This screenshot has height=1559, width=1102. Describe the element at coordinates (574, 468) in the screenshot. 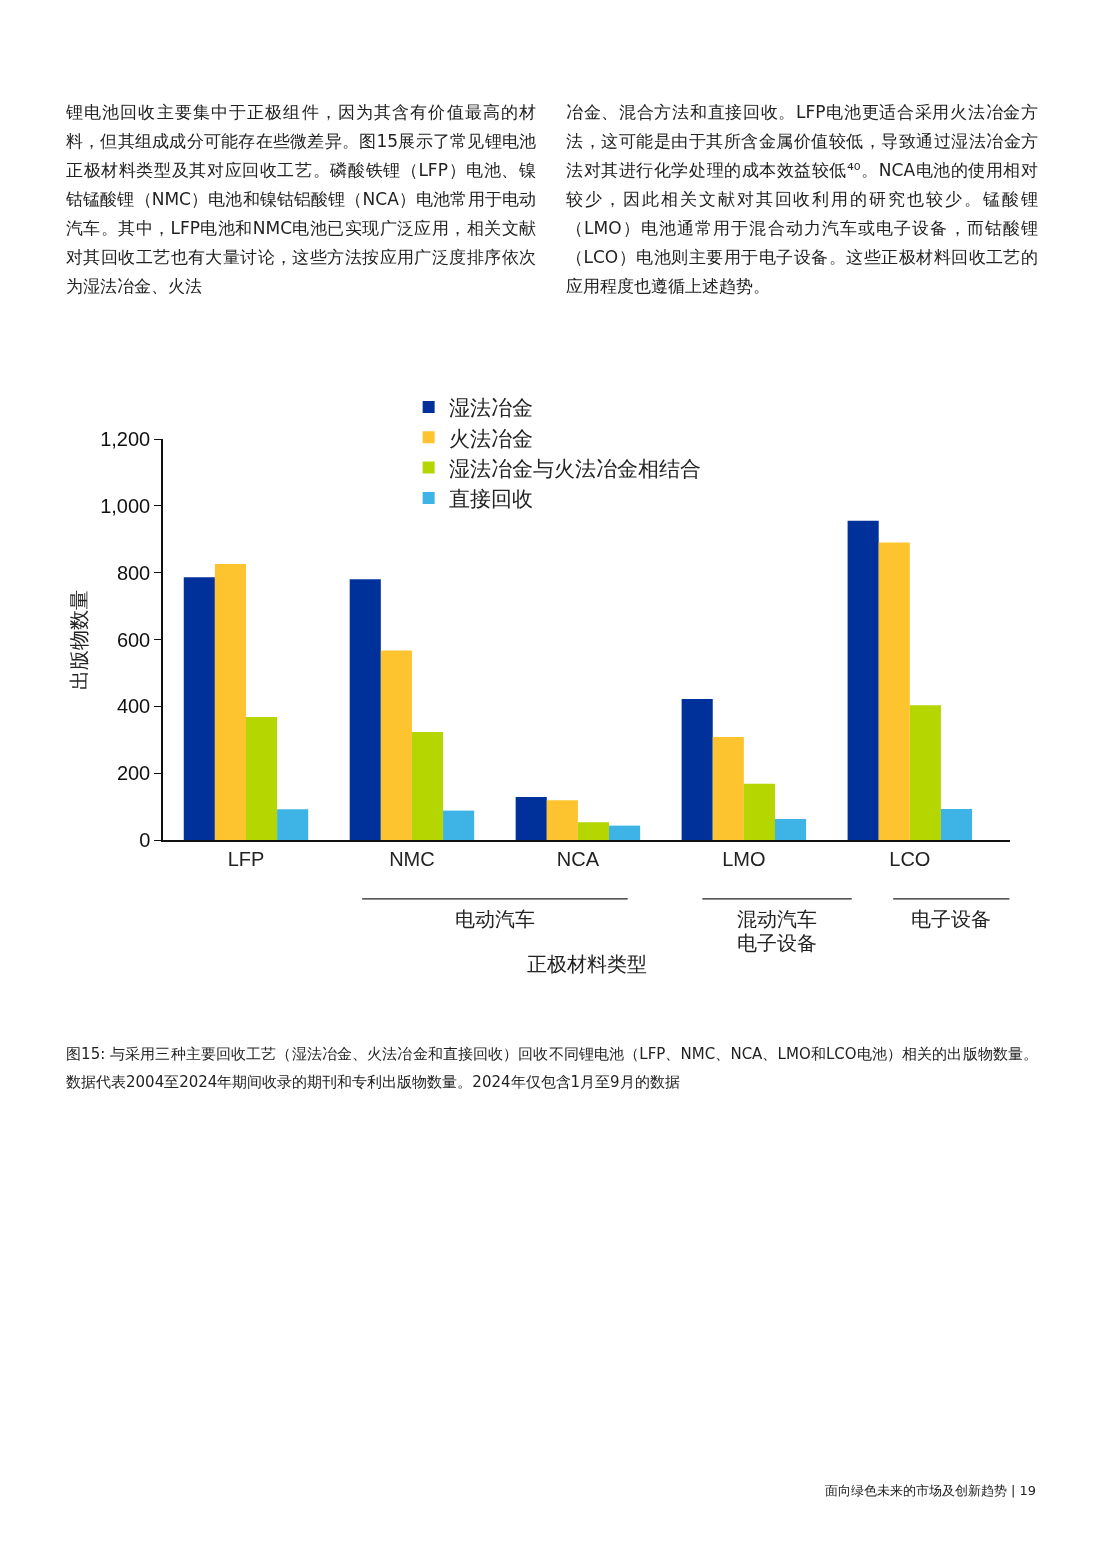

I see `legend-label: 湿法冶金与火法冶金相结合` at that location.